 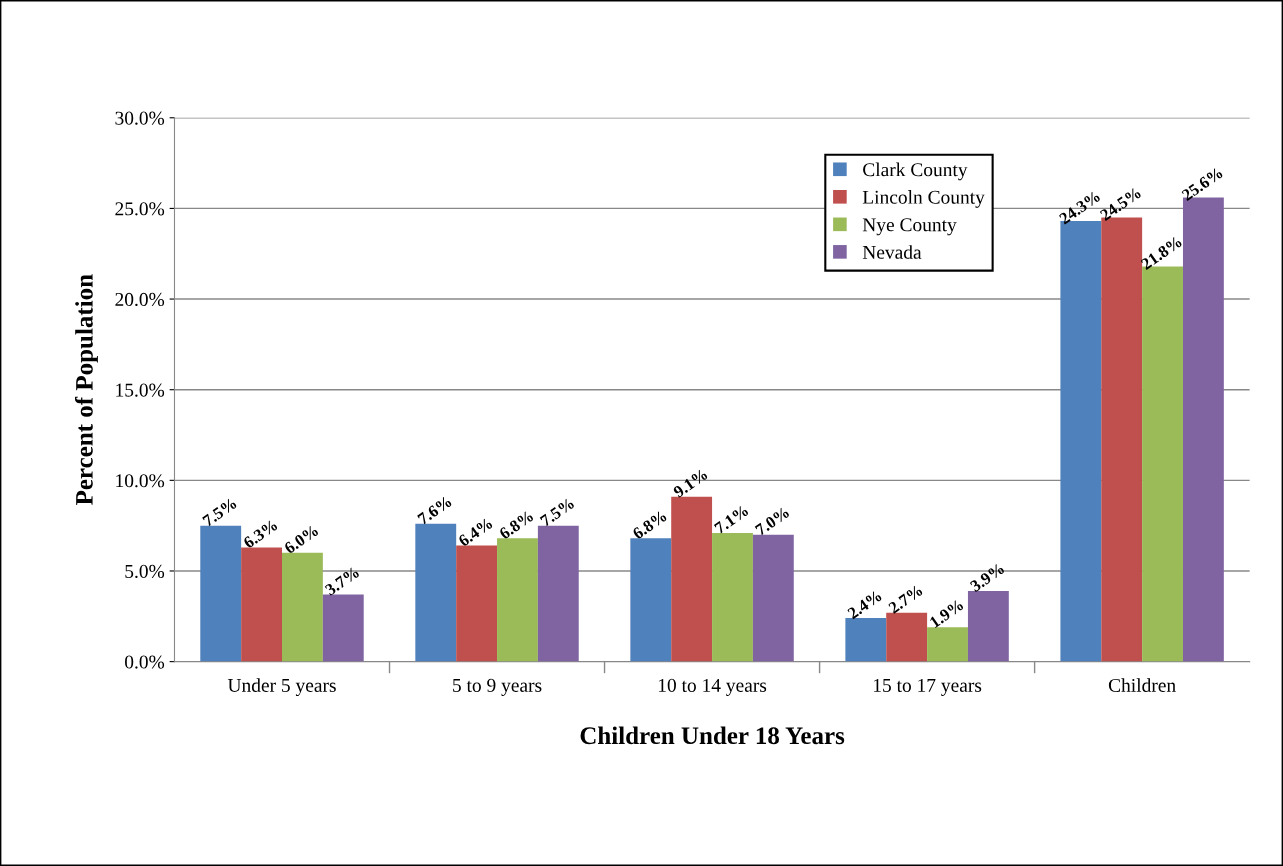 What do you see at coordinates (1142, 685) in the screenshot?
I see `x-tick-label: Children` at bounding box center [1142, 685].